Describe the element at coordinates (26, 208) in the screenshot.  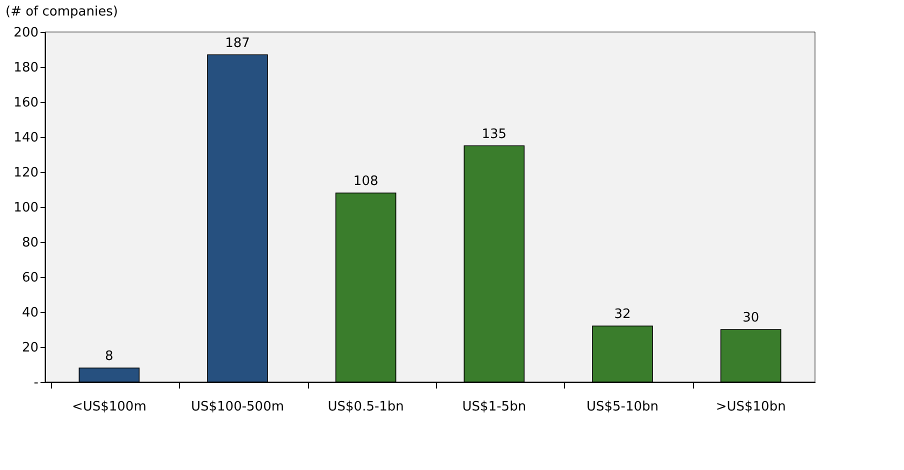
I see `y-tick-label: 100` at that location.